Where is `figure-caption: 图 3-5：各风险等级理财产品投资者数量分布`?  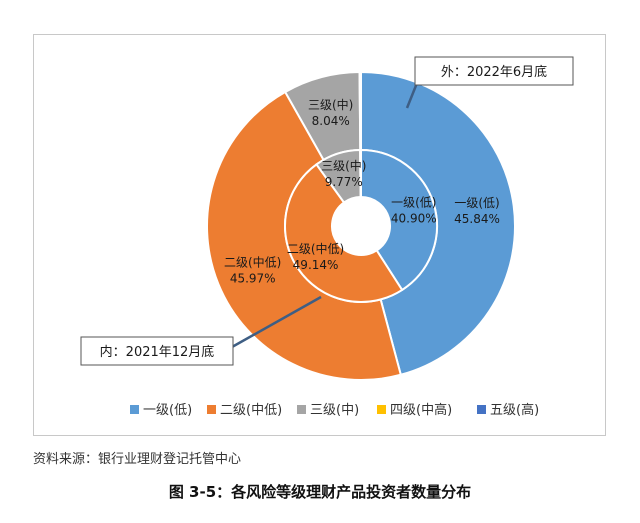 figure-caption: 图 3-5：各风险等级理财产品投资者数量分布 is located at coordinates (320, 492).